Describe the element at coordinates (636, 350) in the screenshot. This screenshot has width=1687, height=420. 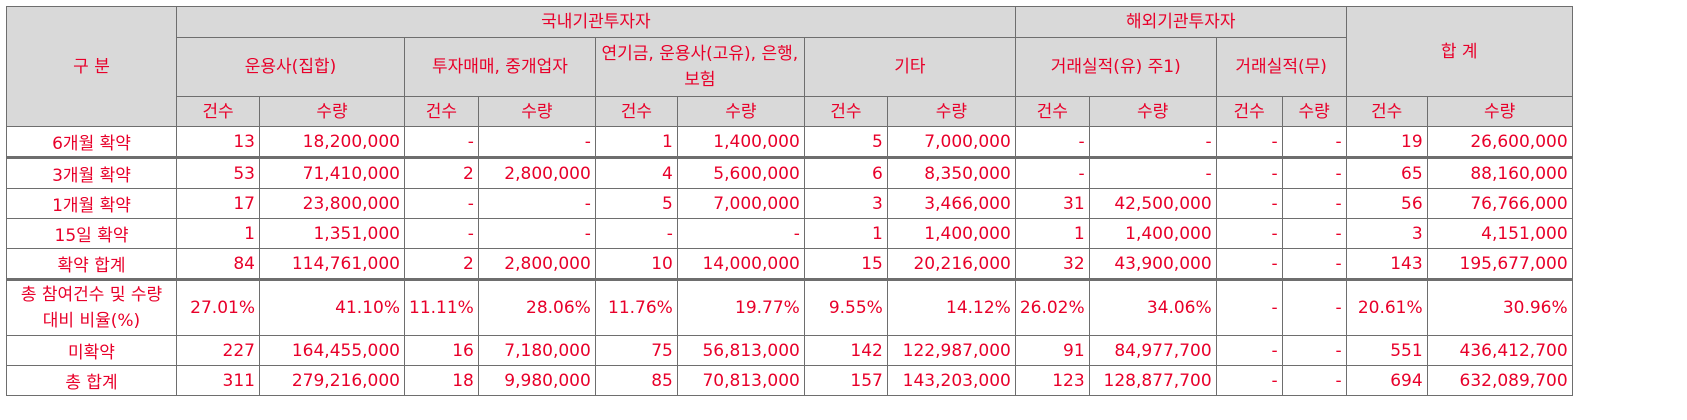
I see `count-cell: 75` at that location.